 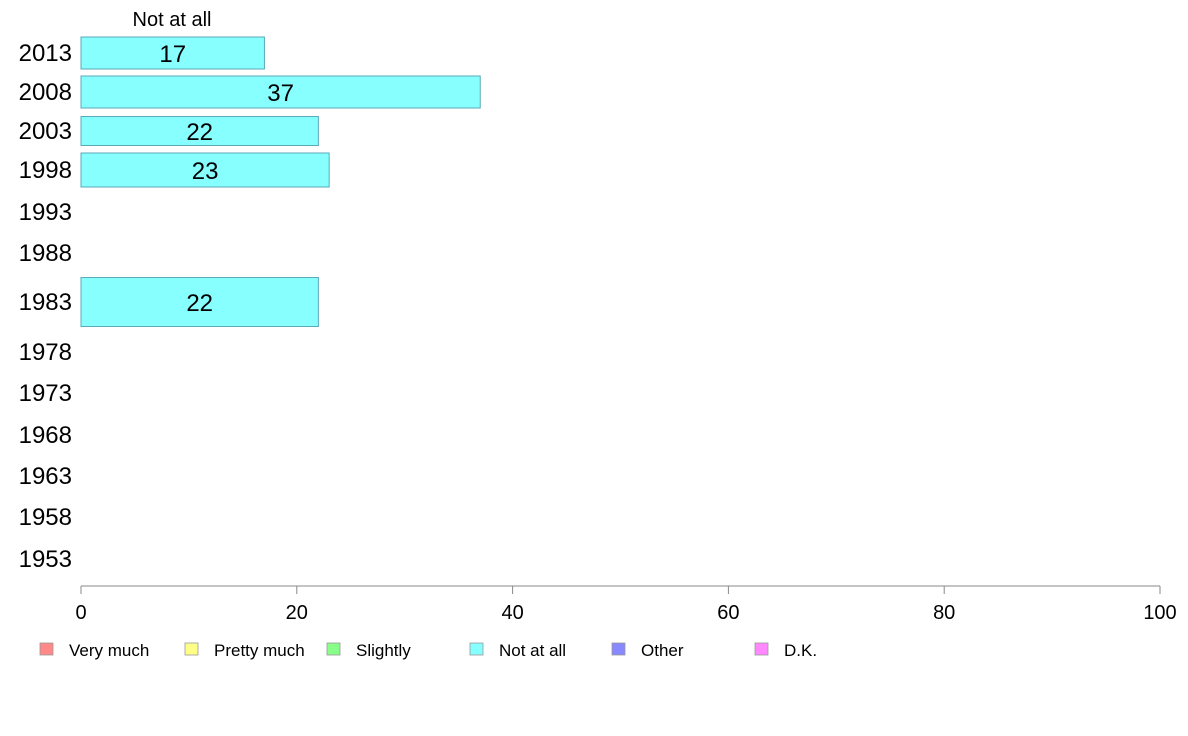 What do you see at coordinates (297, 613) in the screenshot?
I see `x-tick-label: 20` at bounding box center [297, 613].